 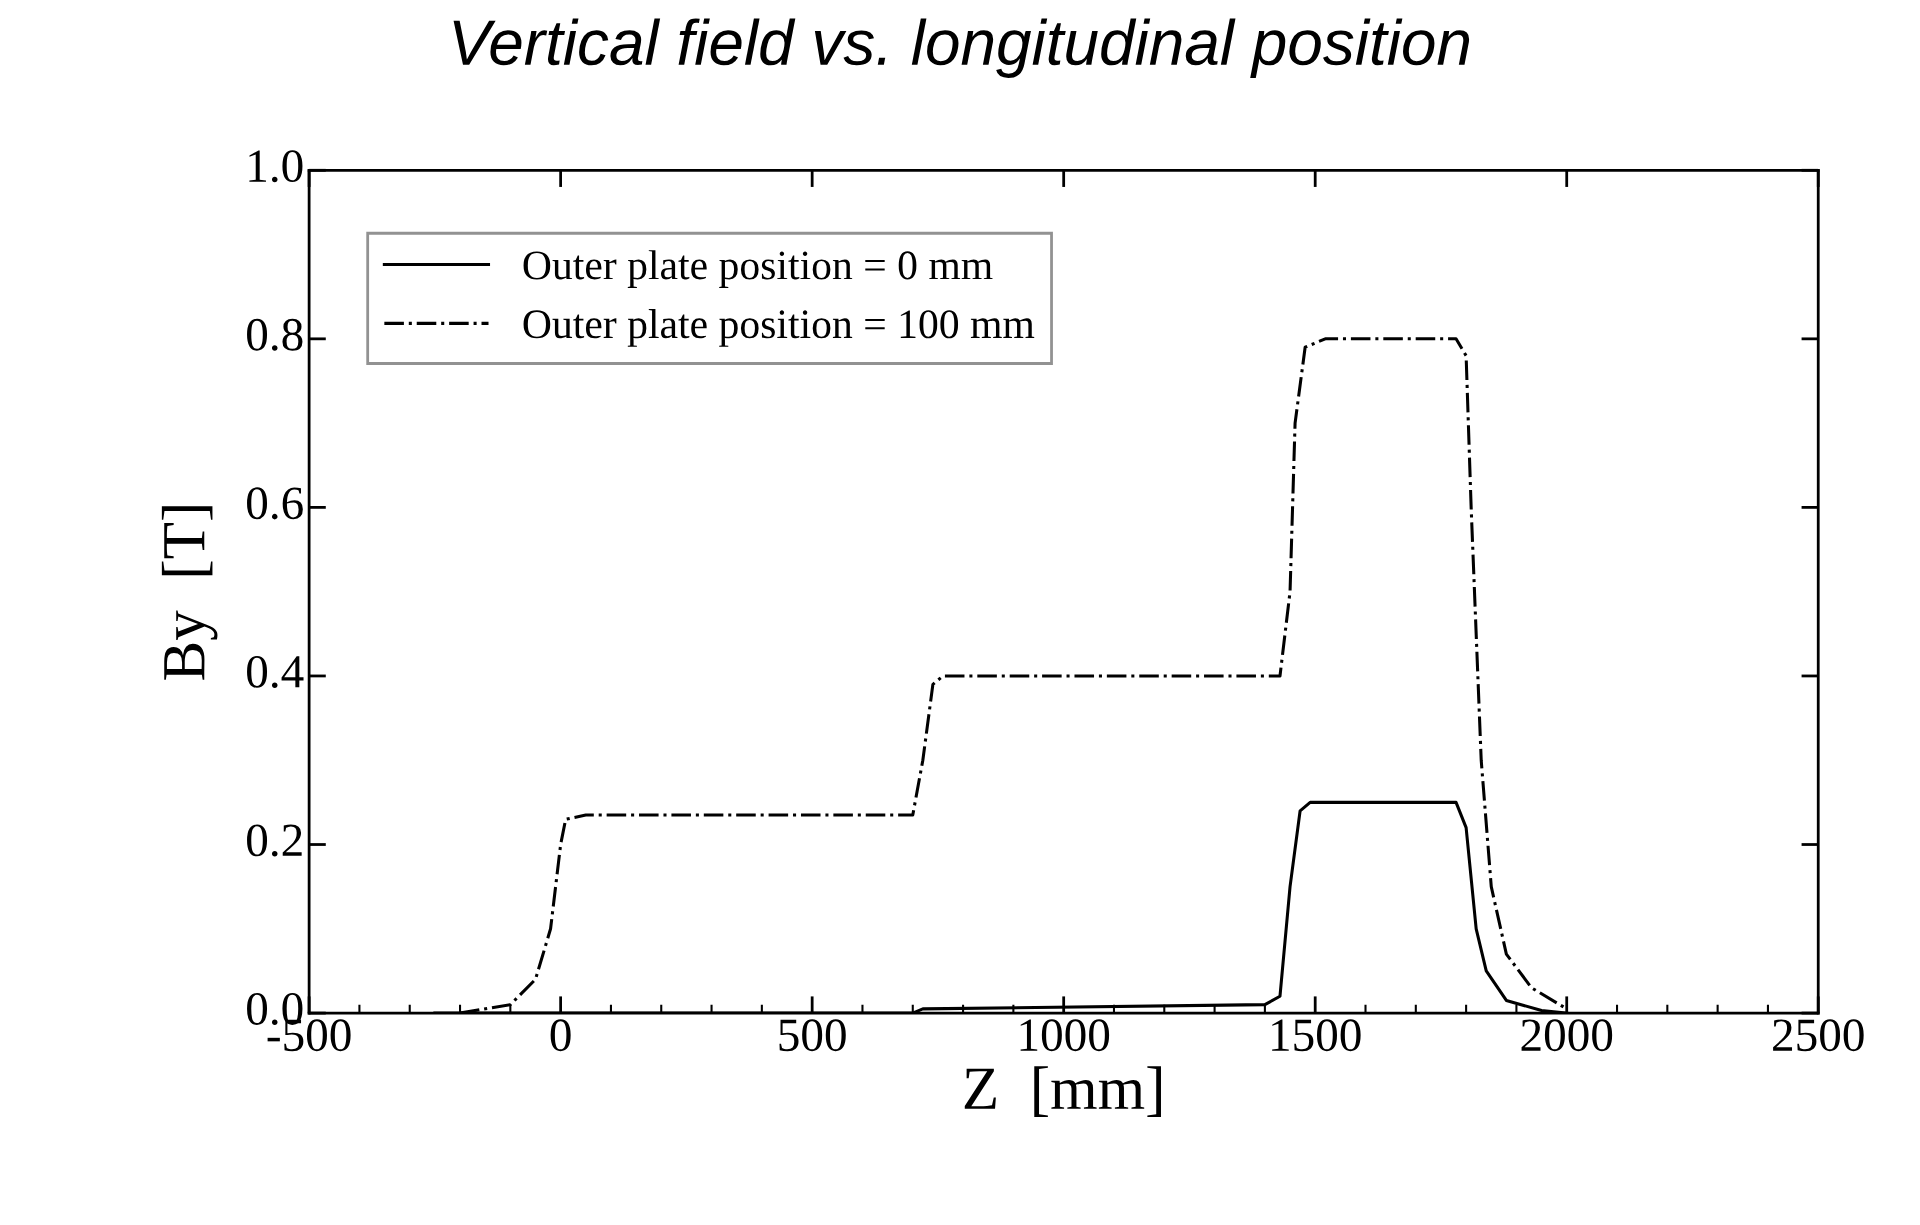 What do you see at coordinates (275, 503) in the screenshot?
I see `y-tick-label: 0.6` at bounding box center [275, 503].